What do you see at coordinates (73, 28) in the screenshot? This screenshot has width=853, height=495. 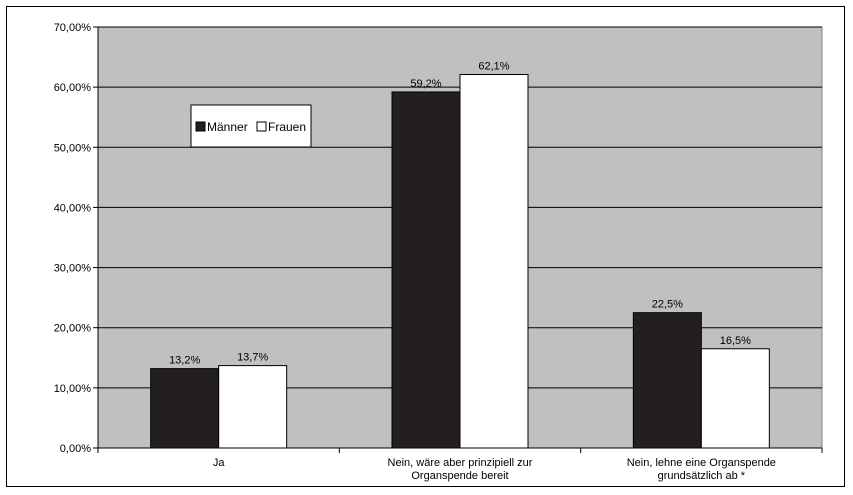 I see `y-tick-label: 70,00%` at bounding box center [73, 28].